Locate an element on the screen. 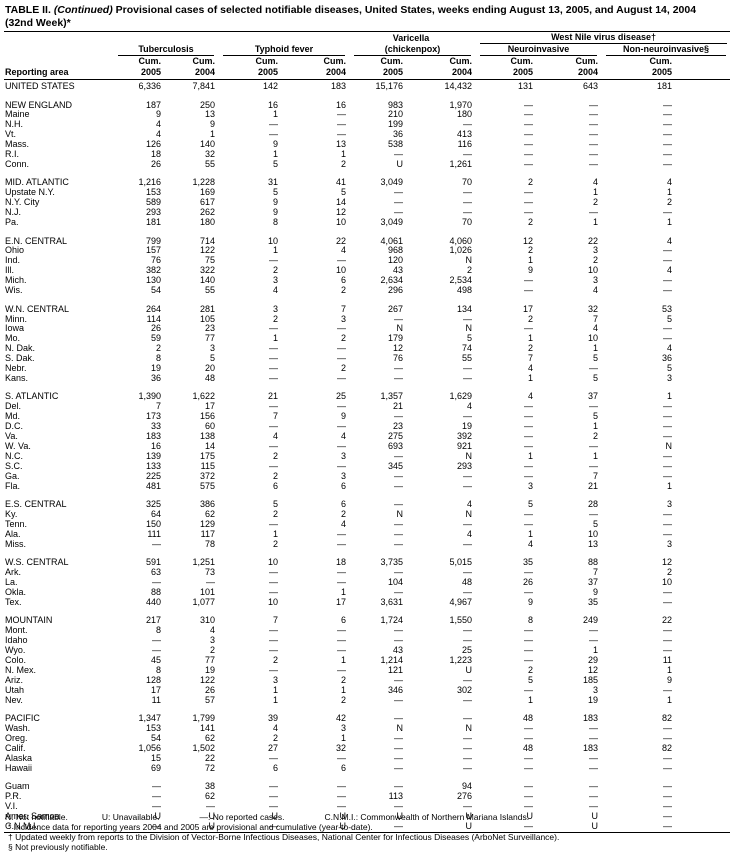  value-cell: 4 is located at coordinates (531, 543).